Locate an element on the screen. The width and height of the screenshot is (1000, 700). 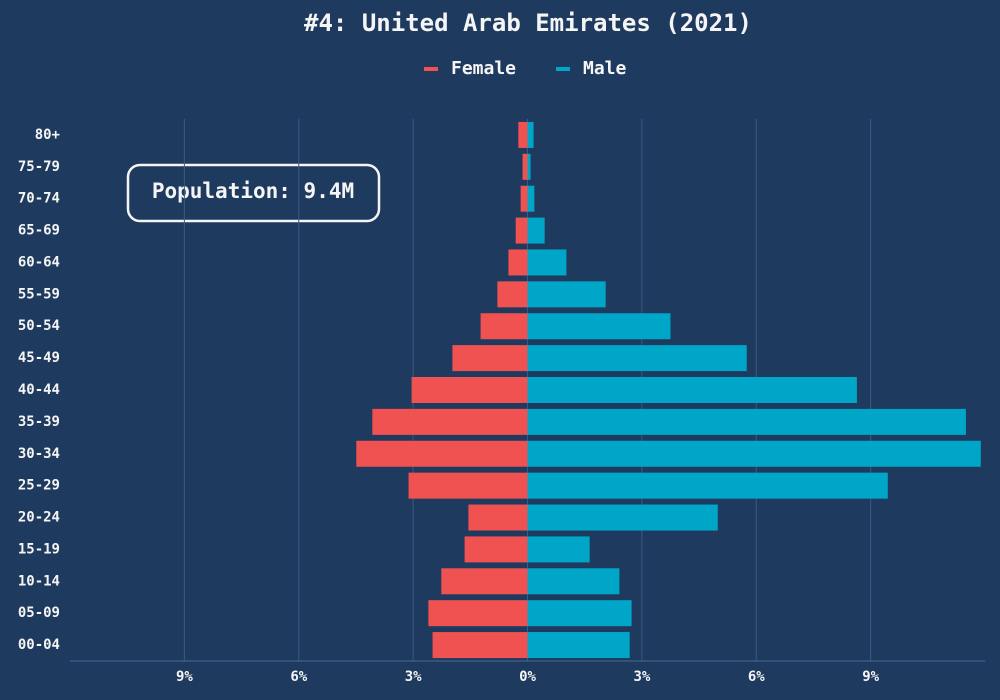
y-tick-label: 10-14 is located at coordinates (39, 581).